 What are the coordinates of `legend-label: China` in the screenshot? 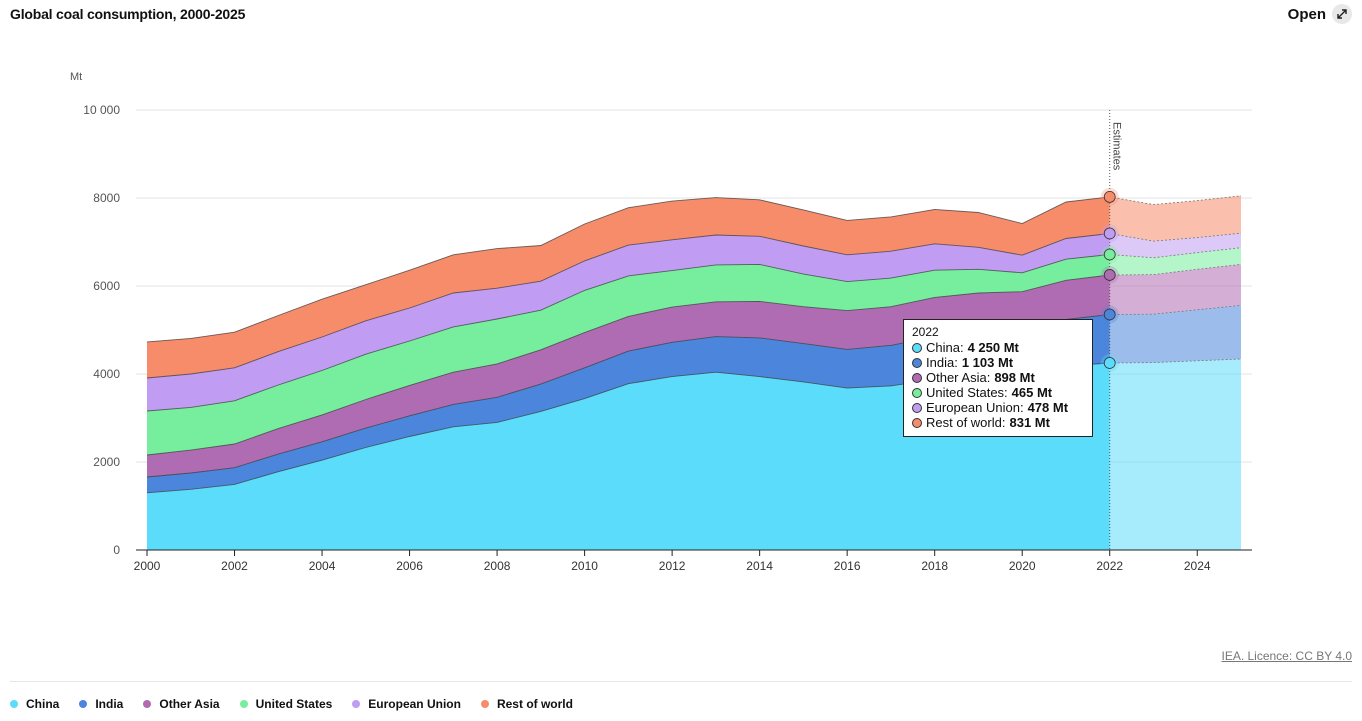 It's located at (43, 704).